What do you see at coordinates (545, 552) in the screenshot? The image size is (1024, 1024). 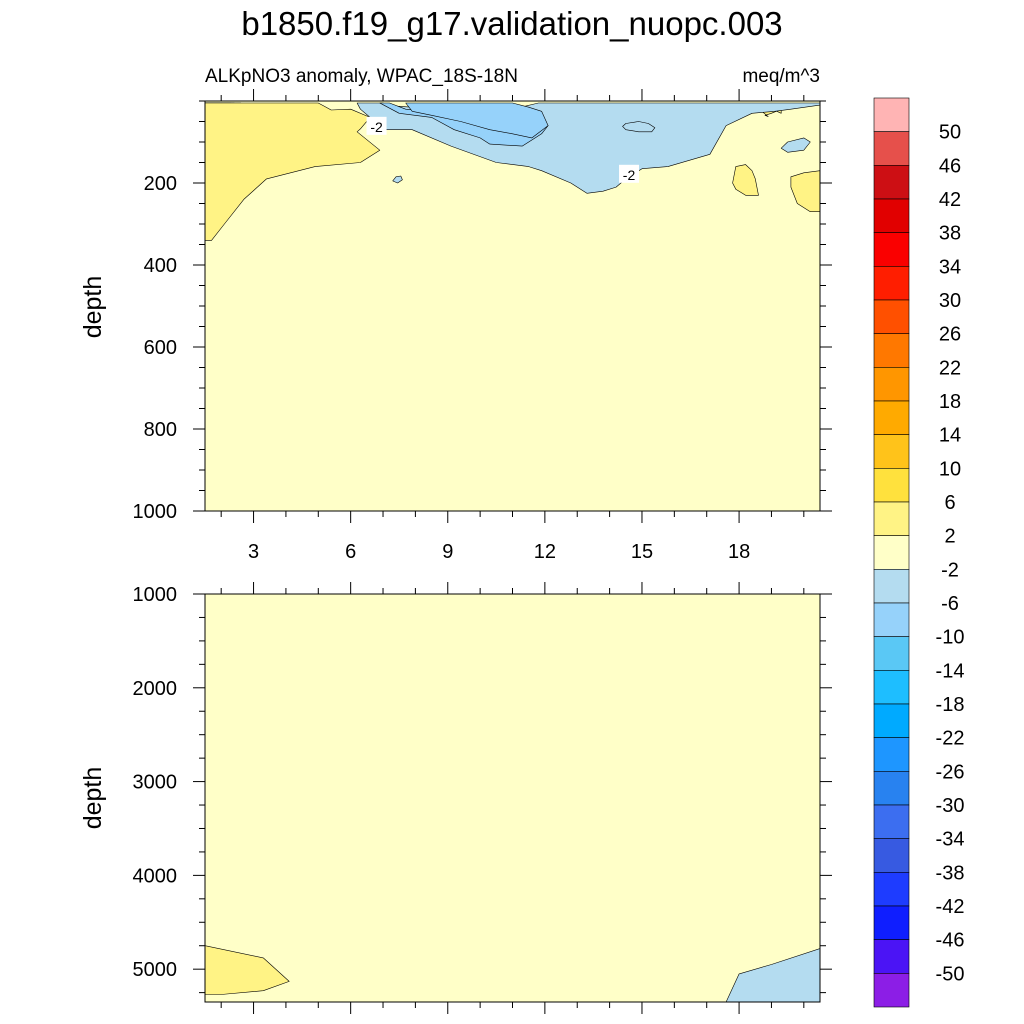 I see `x-tick-label: 12` at bounding box center [545, 552].